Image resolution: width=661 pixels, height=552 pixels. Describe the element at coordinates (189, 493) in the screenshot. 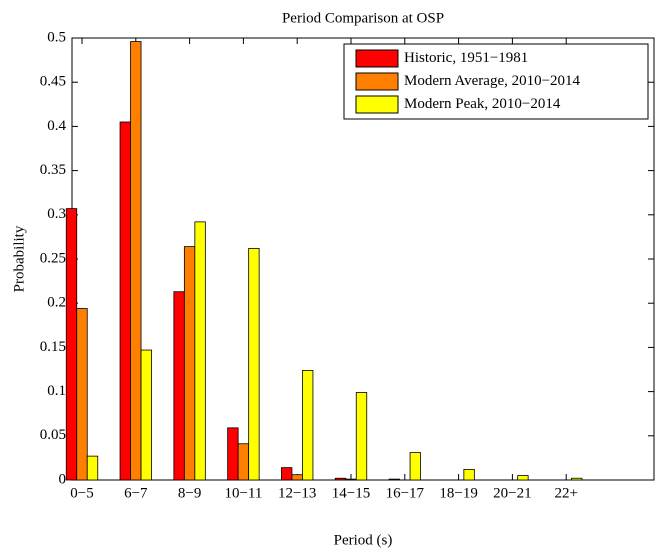

I see `x-tick-label: 8−9` at that location.